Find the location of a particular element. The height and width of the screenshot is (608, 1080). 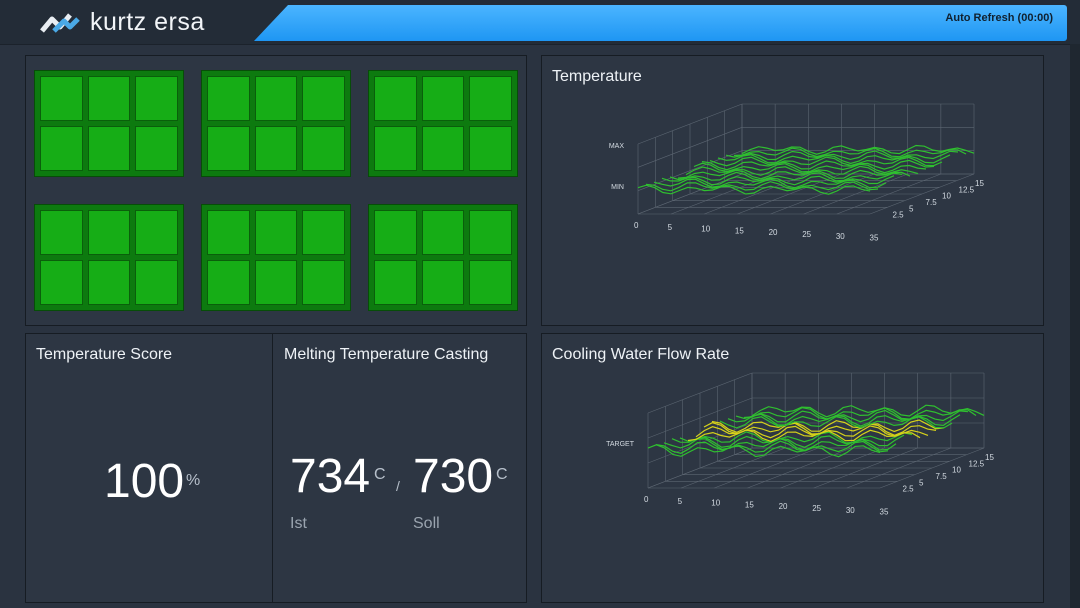

auto-refresh-indicator: Auto Refresh (00:00) is located at coordinates (999, 18).